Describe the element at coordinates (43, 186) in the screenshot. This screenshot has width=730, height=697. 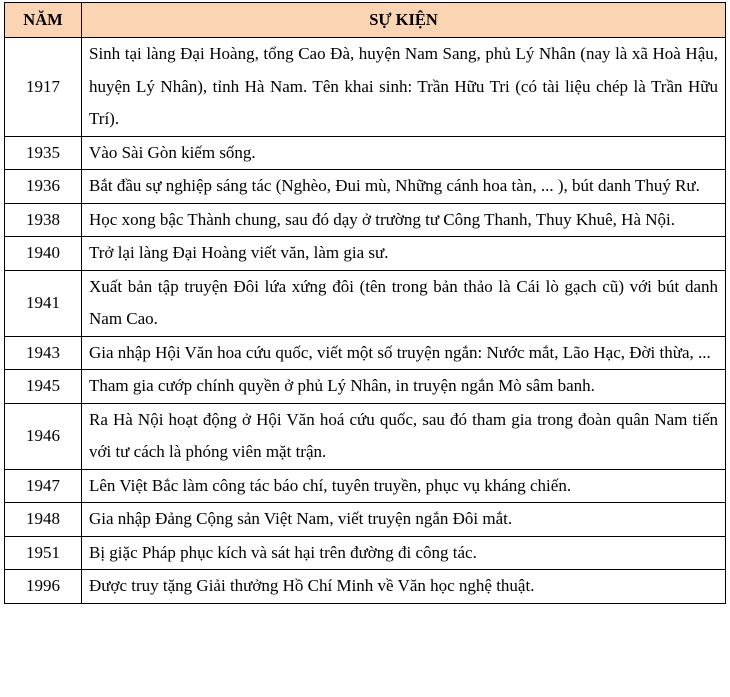
I see `year-cell: 1936` at that location.